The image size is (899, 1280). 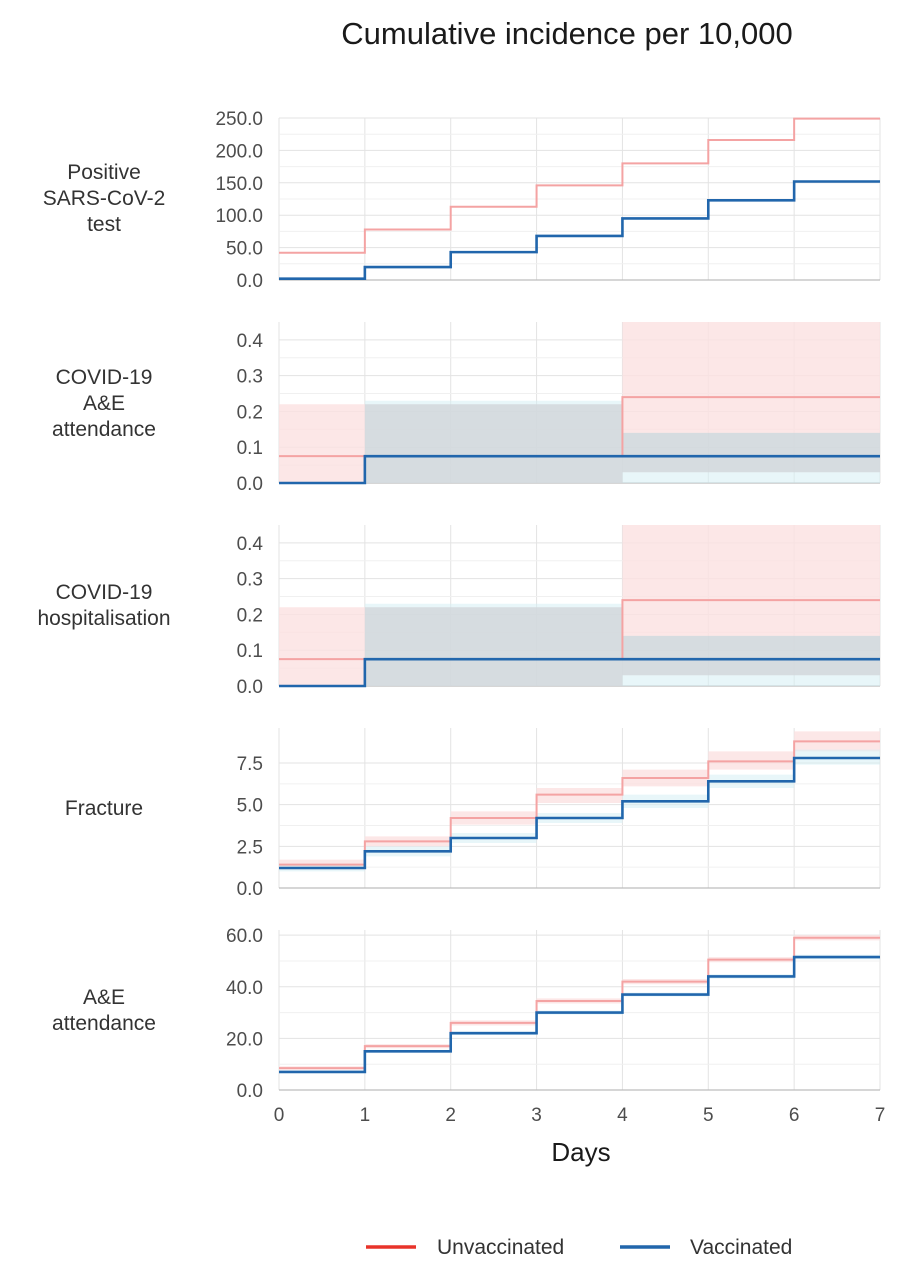 I want to click on y-tick-label: 150.0, so click(x=239, y=184).